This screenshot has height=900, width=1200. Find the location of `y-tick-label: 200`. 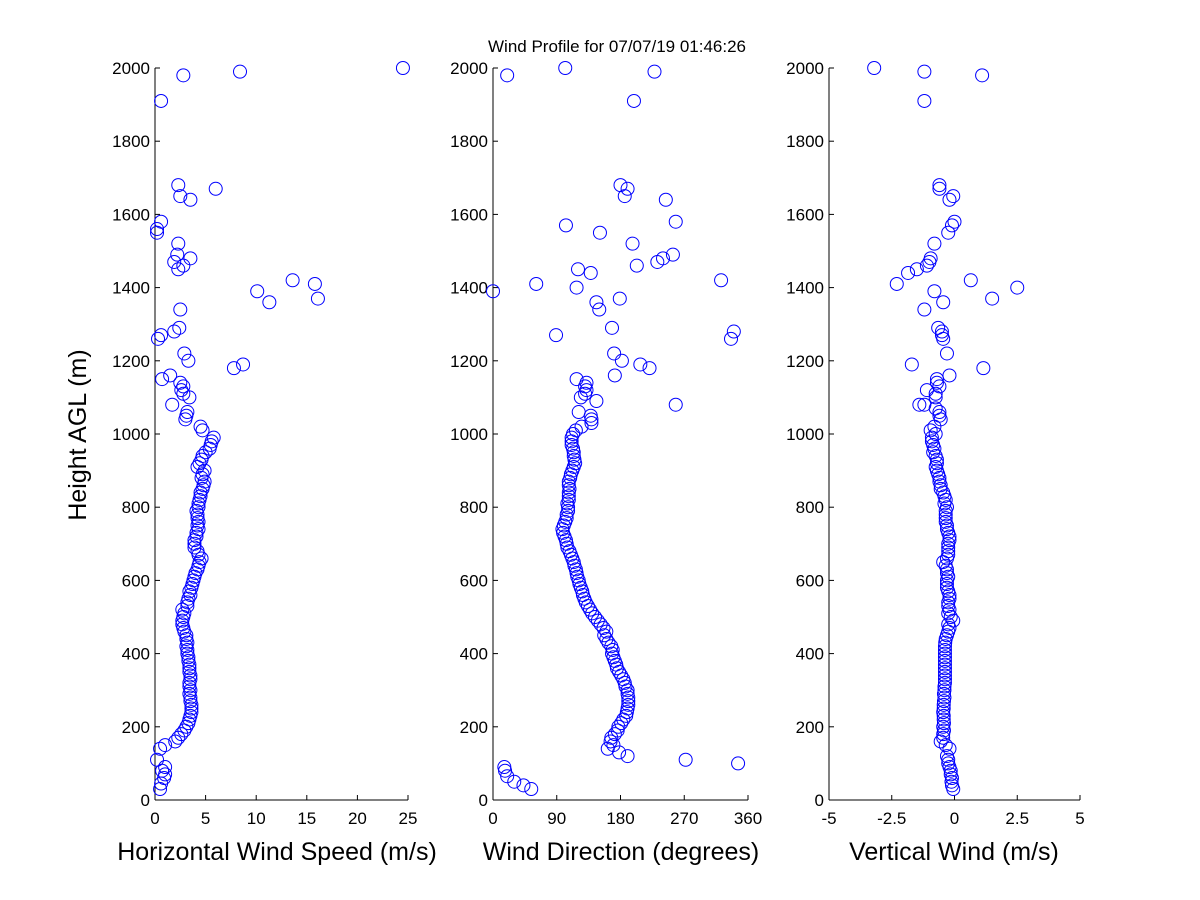

y-tick-label: 200 is located at coordinates (810, 727).